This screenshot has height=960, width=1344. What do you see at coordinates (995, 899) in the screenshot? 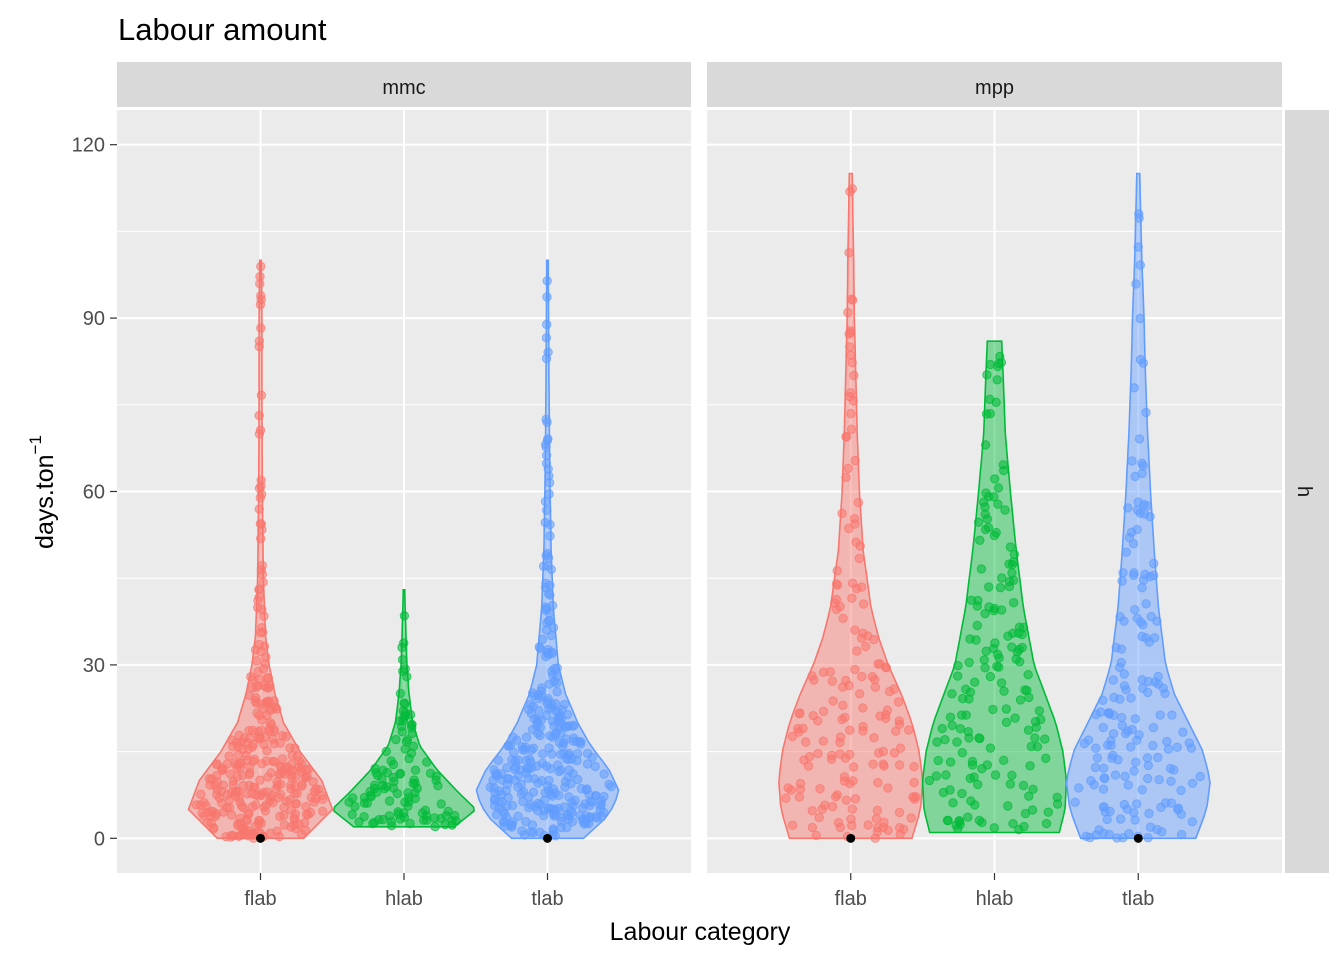
I see `x-tick-label: hlab` at bounding box center [995, 899].